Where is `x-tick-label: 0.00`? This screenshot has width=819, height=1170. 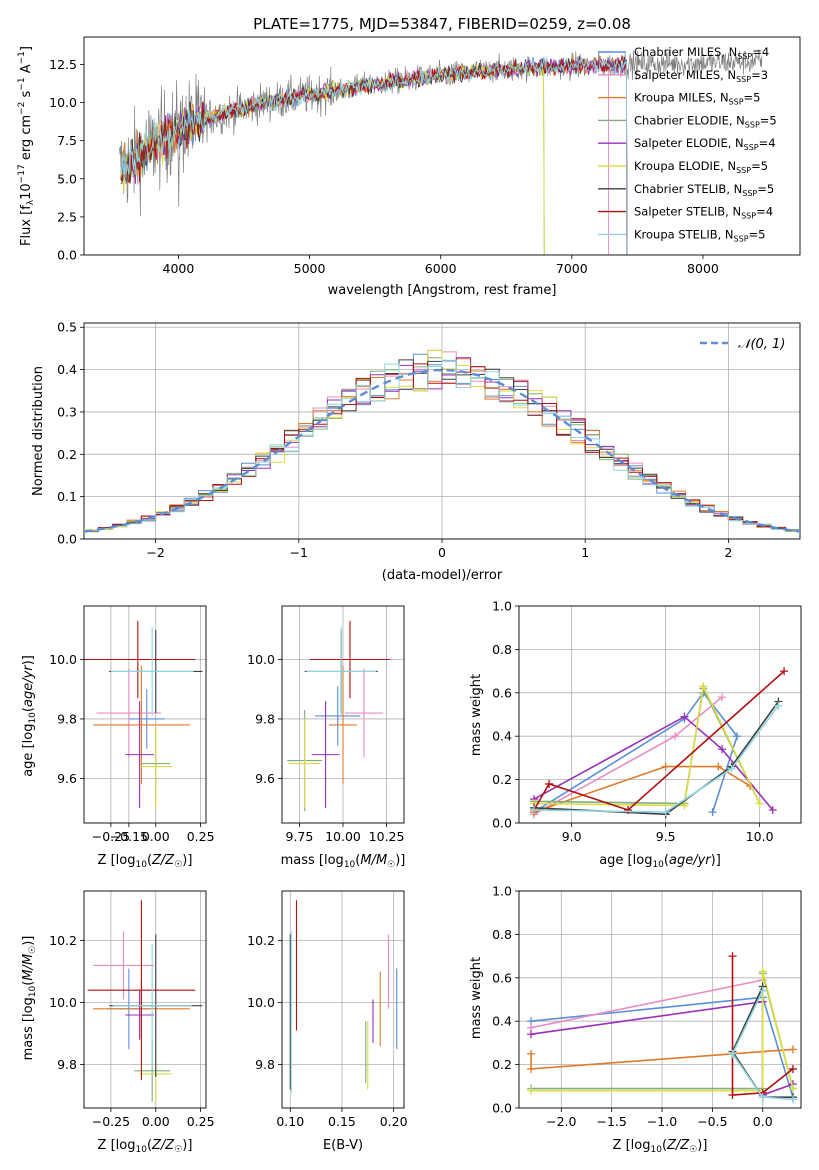 x-tick-label: 0.00 is located at coordinates (156, 1121).